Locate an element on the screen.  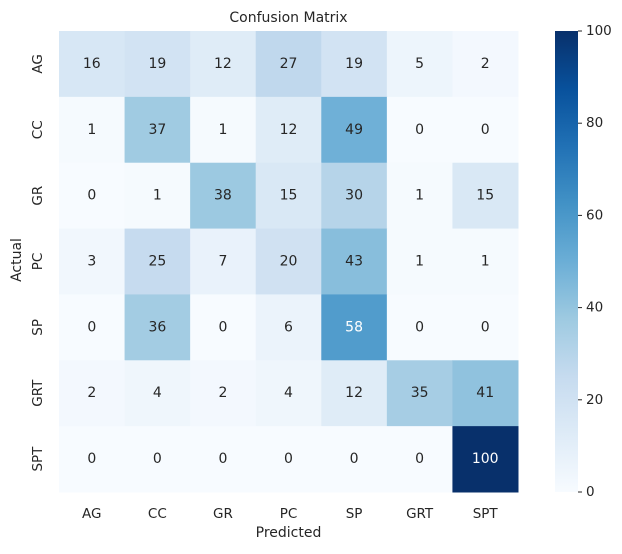
heatmap-cell-label: 16 is located at coordinates (92, 64).